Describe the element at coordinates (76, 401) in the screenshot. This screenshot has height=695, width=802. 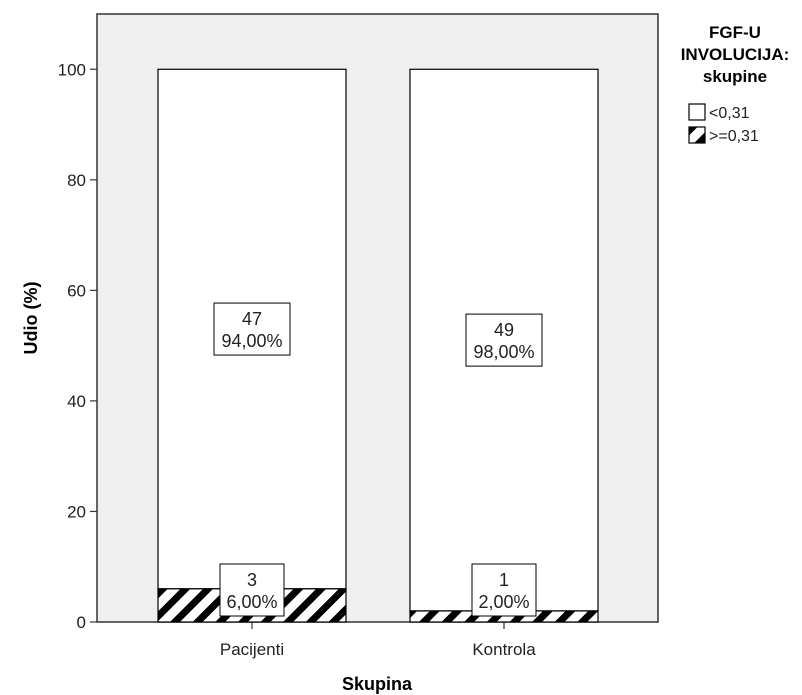
I see `y-tick-label: 40` at that location.